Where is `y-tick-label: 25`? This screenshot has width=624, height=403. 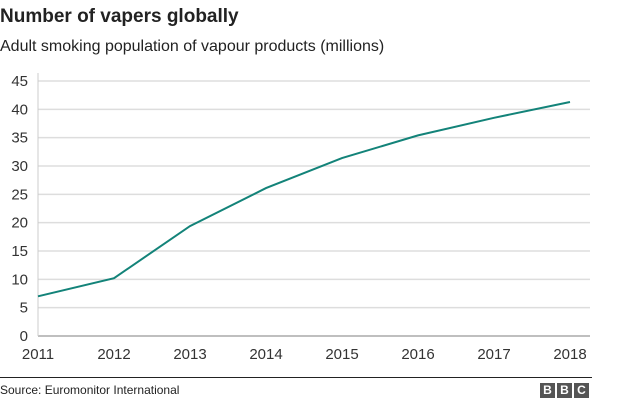 y-tick-label: 25 is located at coordinates (19, 194).